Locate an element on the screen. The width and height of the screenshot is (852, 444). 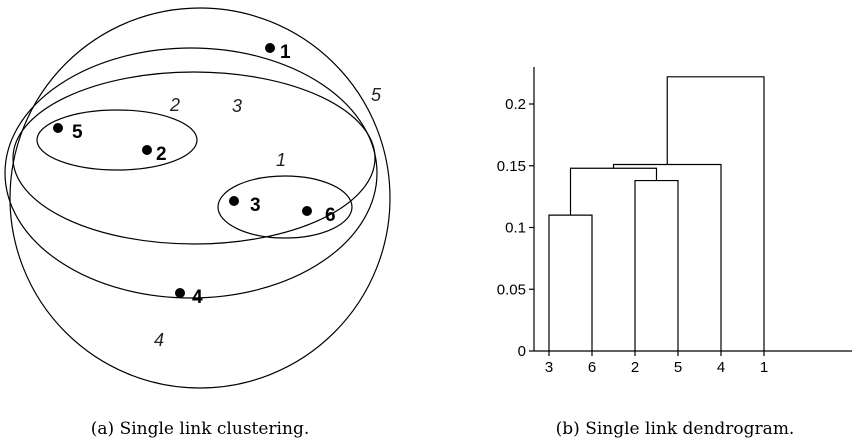
x-tick-label: 1 is located at coordinates (764, 367).